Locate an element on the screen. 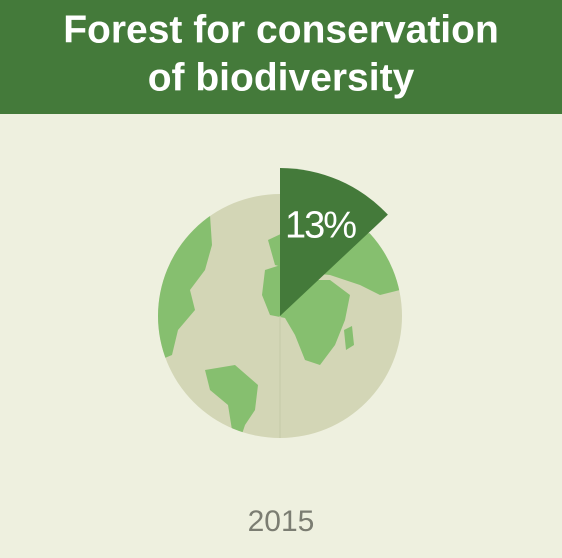 The width and height of the screenshot is (562, 558). madagascar is located at coordinates (349, 338).